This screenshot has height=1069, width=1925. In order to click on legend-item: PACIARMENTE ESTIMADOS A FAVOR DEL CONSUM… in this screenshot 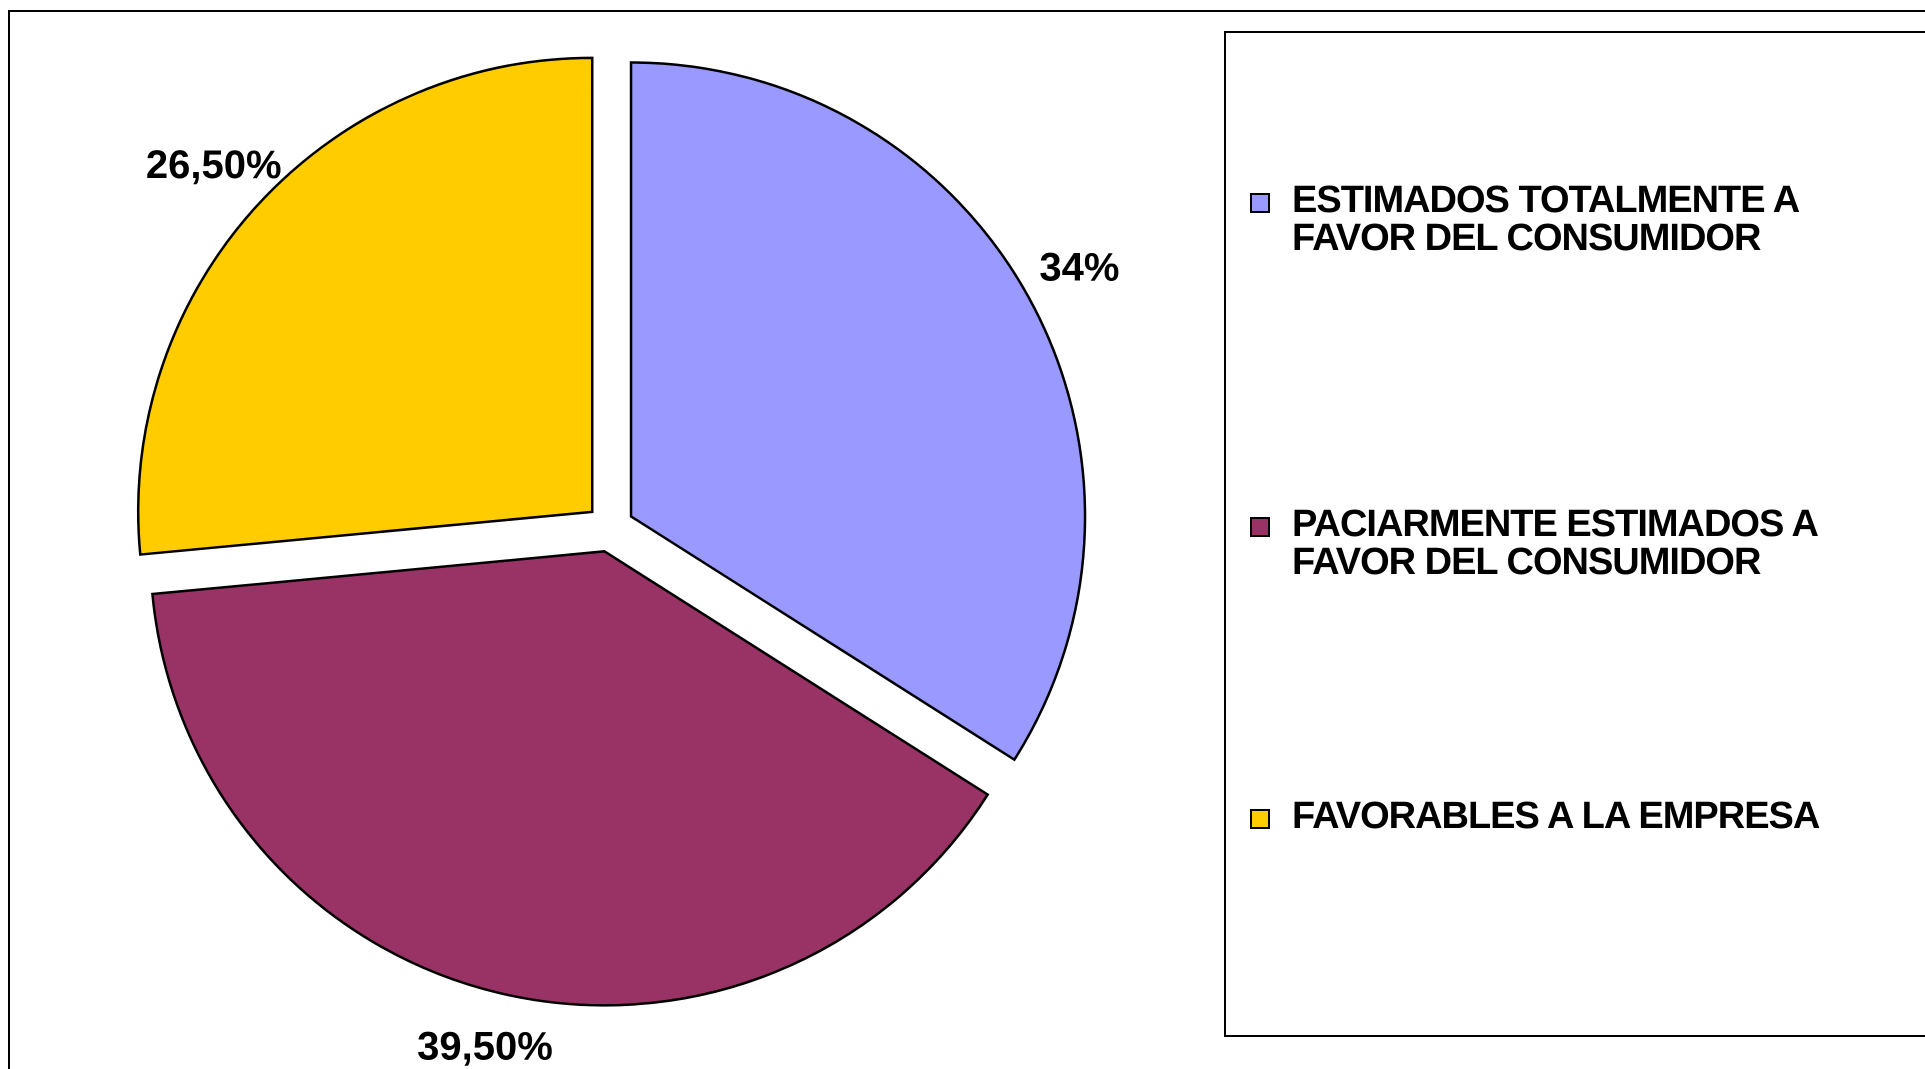, I will do `click(1587, 543)`.